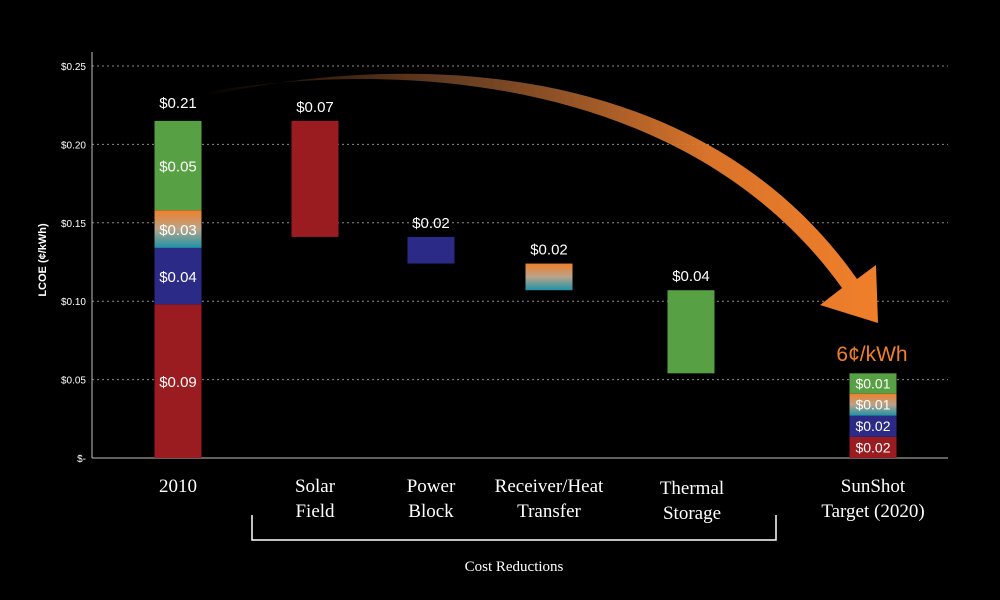 Image resolution: width=1000 pixels, height=600 pixels. Describe the element at coordinates (73, 67) in the screenshot. I see `y-tick-label: $0.25` at that location.